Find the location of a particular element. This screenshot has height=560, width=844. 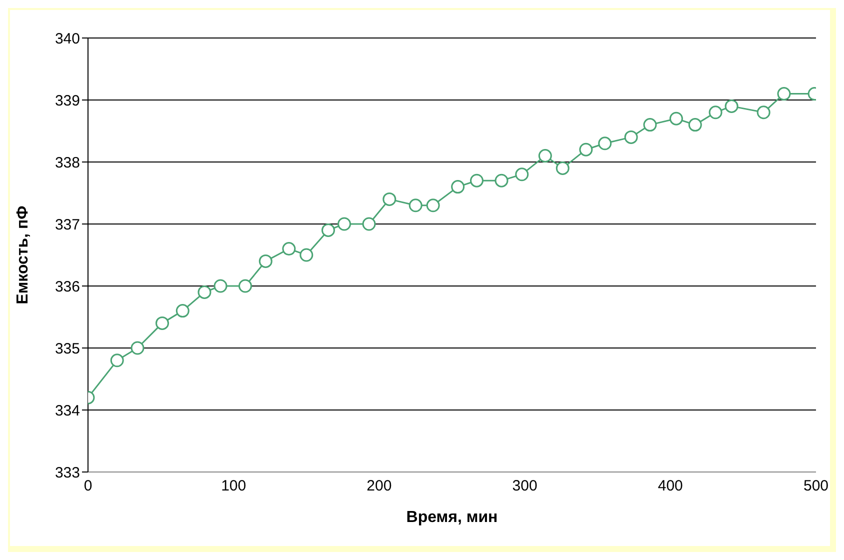

y-tick-label: 340 is located at coordinates (67, 39).